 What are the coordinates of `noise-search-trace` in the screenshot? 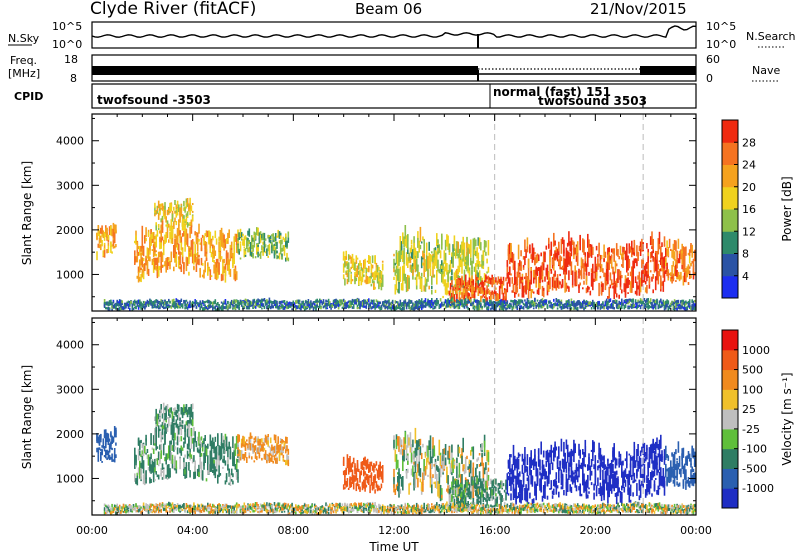 It's located at (394, 32).